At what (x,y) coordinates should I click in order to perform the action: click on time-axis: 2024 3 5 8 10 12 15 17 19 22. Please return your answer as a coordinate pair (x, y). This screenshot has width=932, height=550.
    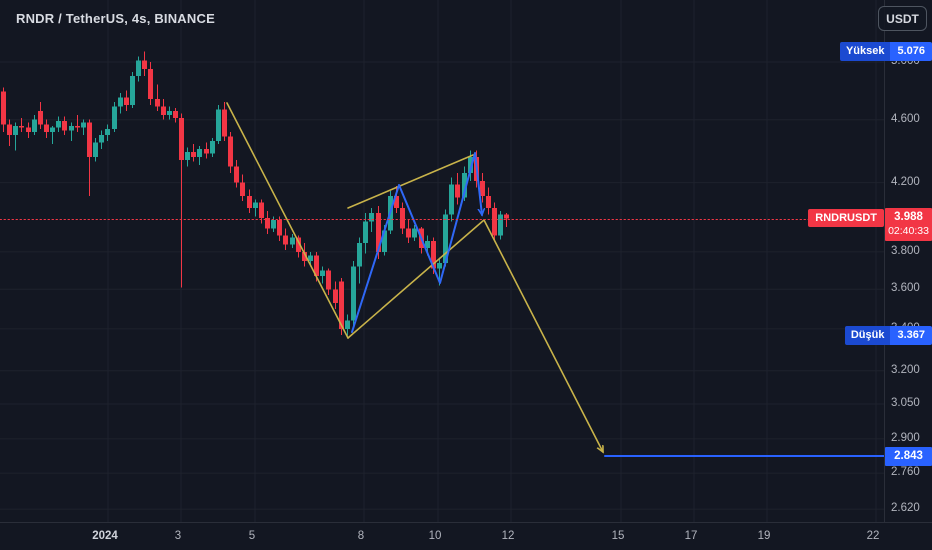
    Looking at the image, I should click on (466, 536).